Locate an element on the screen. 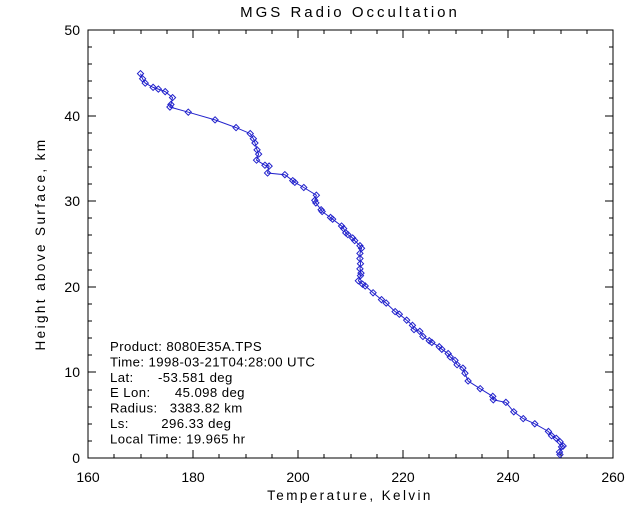  x-tick-label: 220 is located at coordinates (403, 477).